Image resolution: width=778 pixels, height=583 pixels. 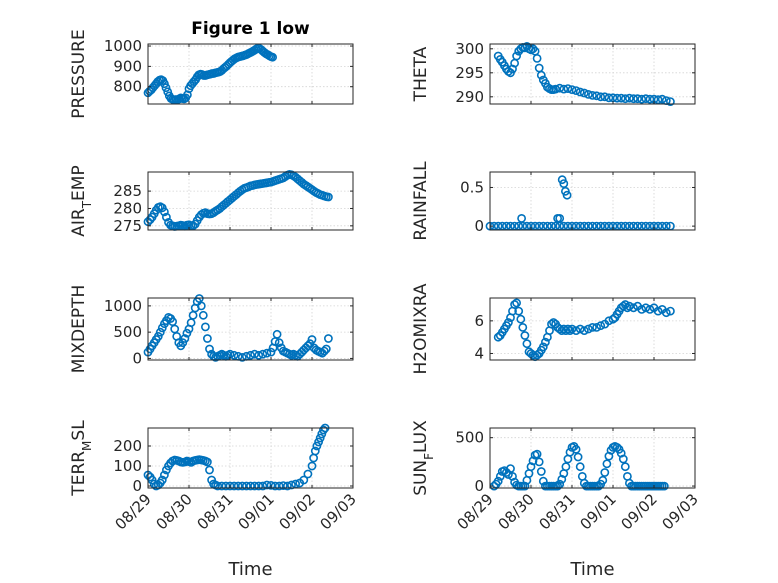 I want to click on panel-3-ytick-label: 285, so click(x=127, y=191).